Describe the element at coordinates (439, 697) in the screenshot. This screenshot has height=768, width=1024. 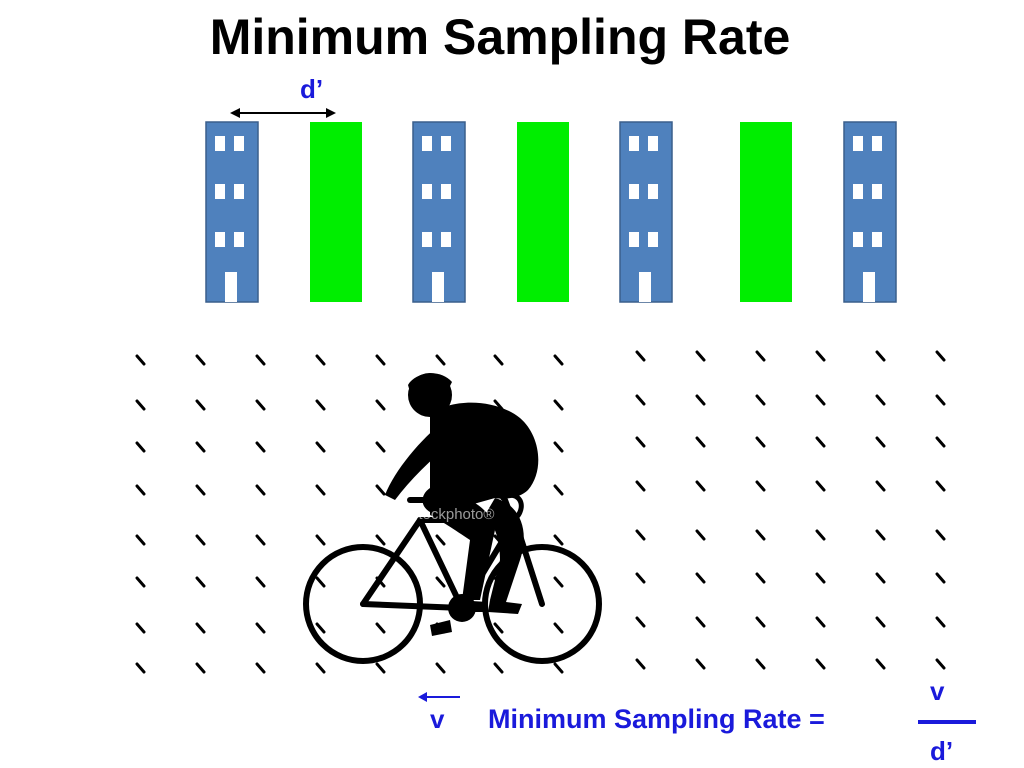
I see `velocity-arrow` at that location.